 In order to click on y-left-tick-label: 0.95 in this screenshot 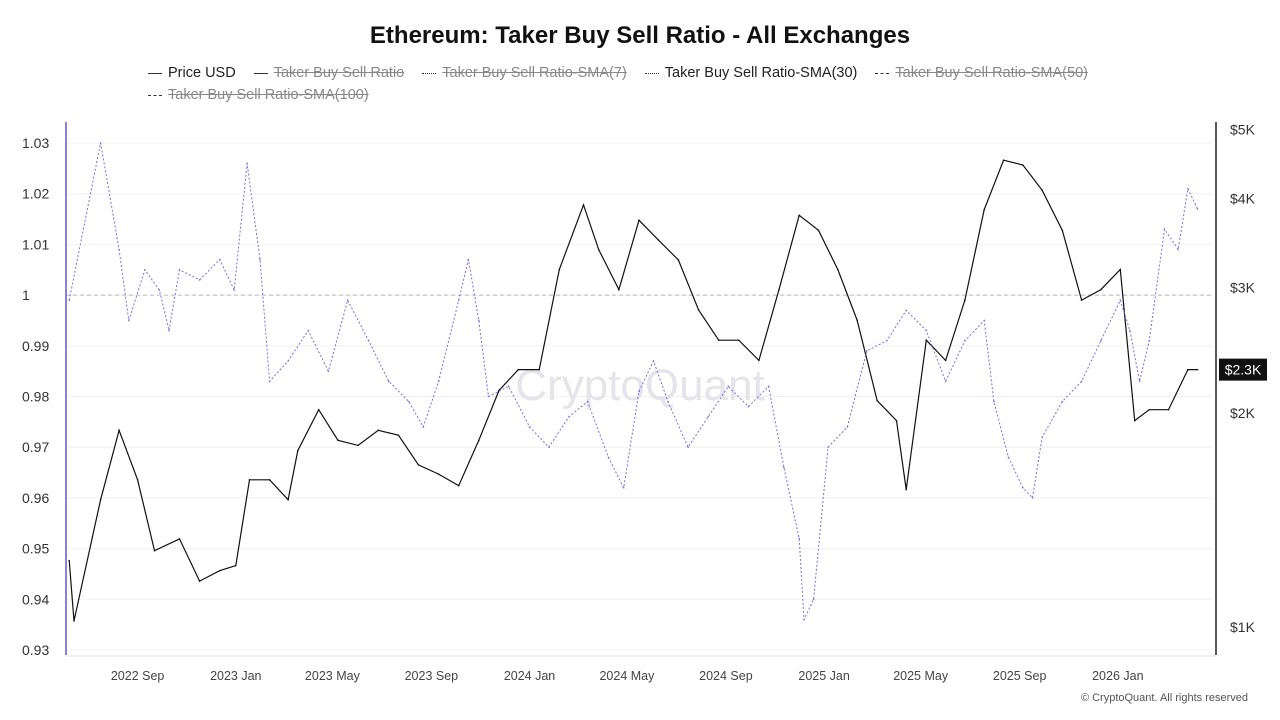, I will do `click(35, 549)`.